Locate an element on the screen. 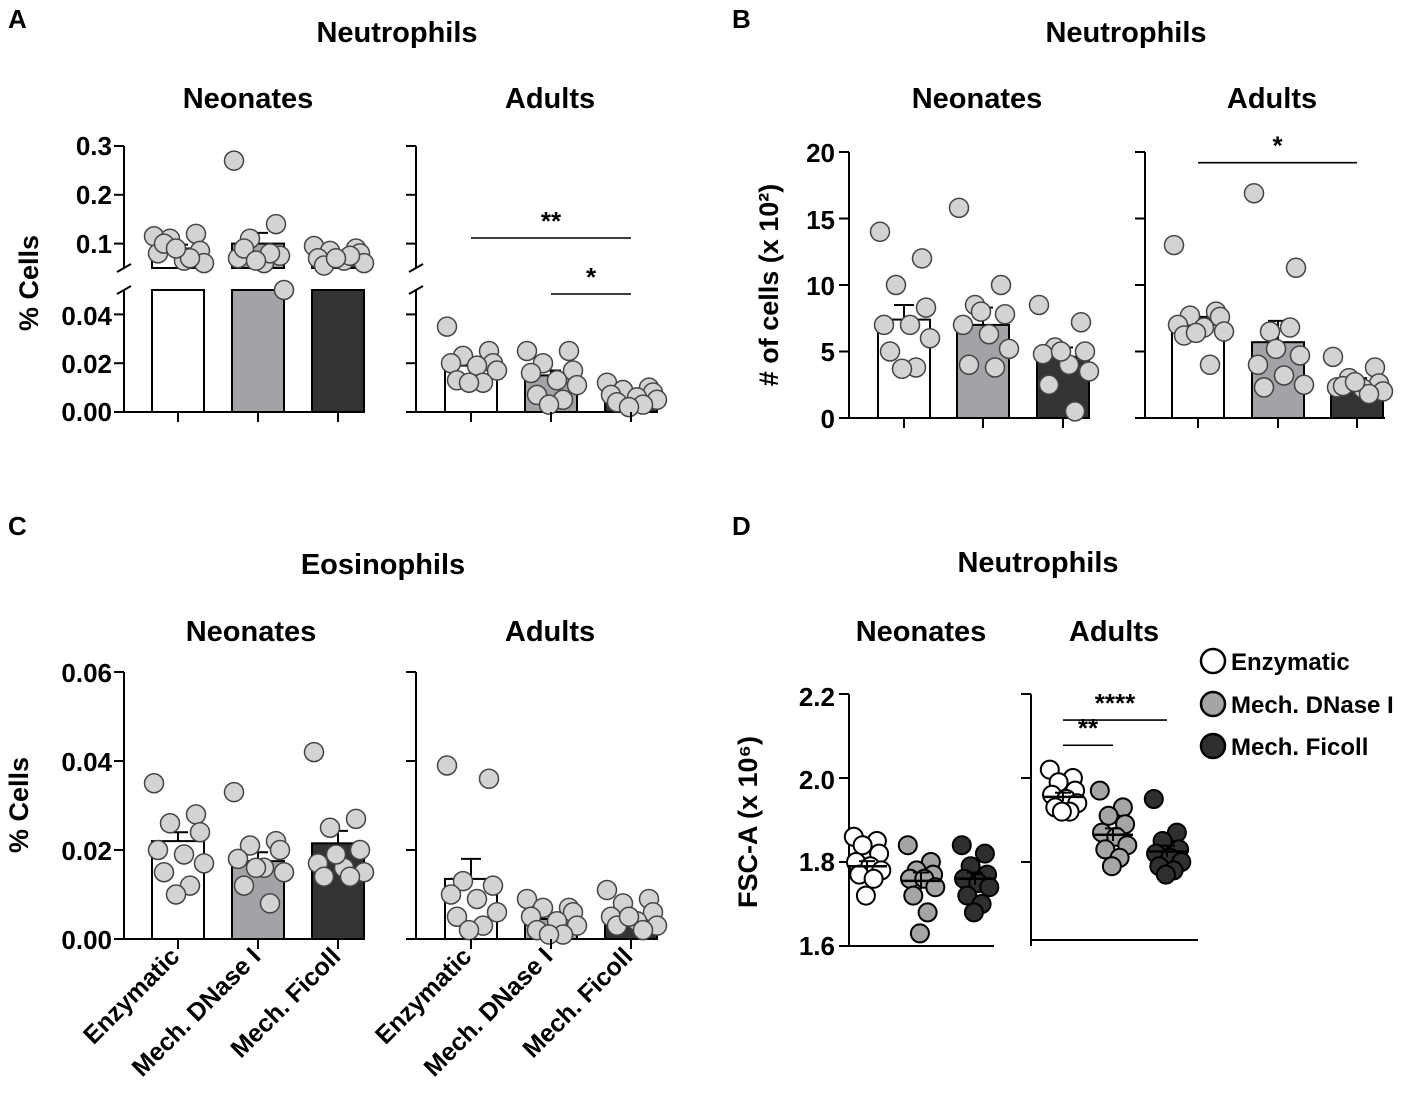  legend-label-mech-ficoll: Mech. Ficoll is located at coordinates (1299, 747).